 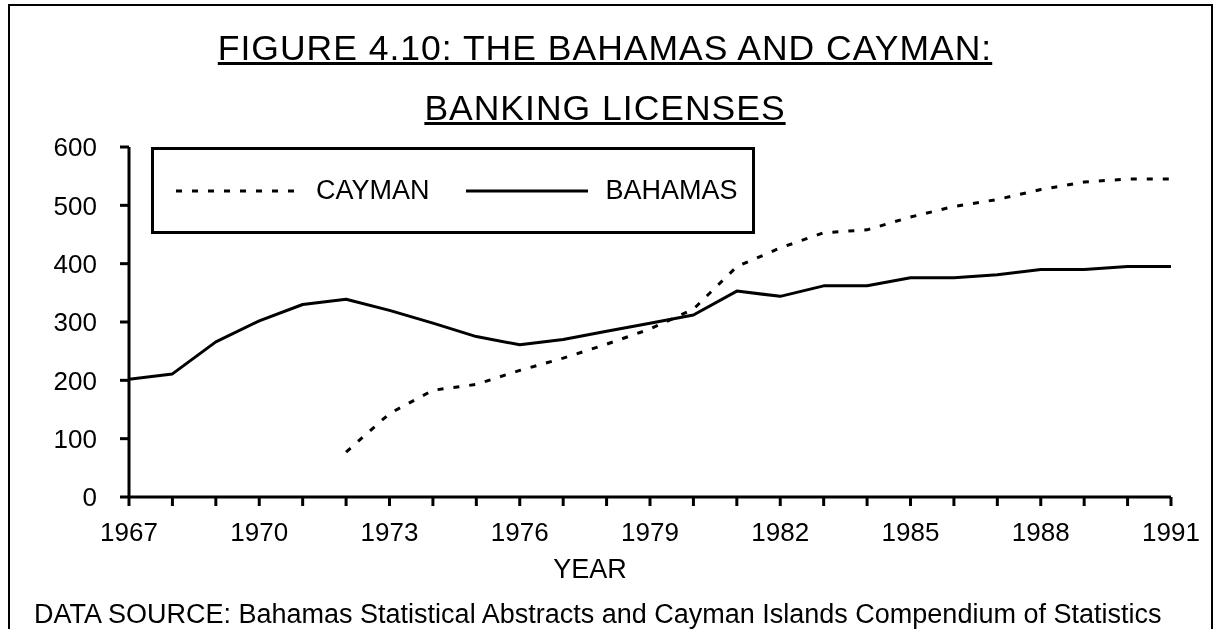 What do you see at coordinates (75, 205) in the screenshot?
I see `y-tick-label: 500` at bounding box center [75, 205].